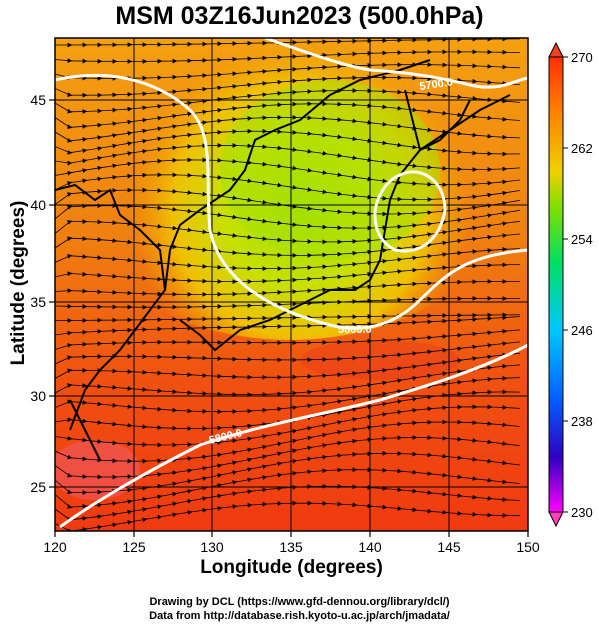 The width and height of the screenshot is (599, 625). What do you see at coordinates (582, 148) in the screenshot?
I see `colorbar-tick-label: 262` at bounding box center [582, 148].